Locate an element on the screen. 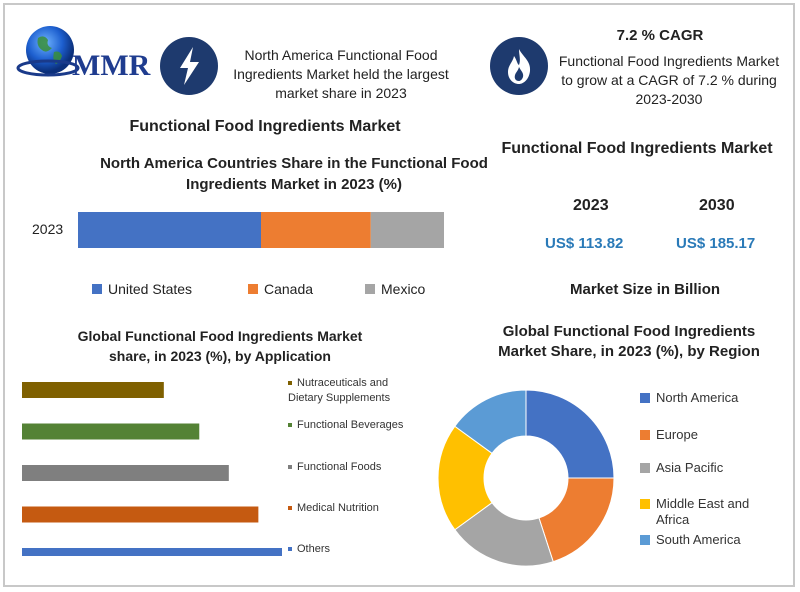 This screenshot has height=592, width=800. legend-label: South America is located at coordinates (698, 539).